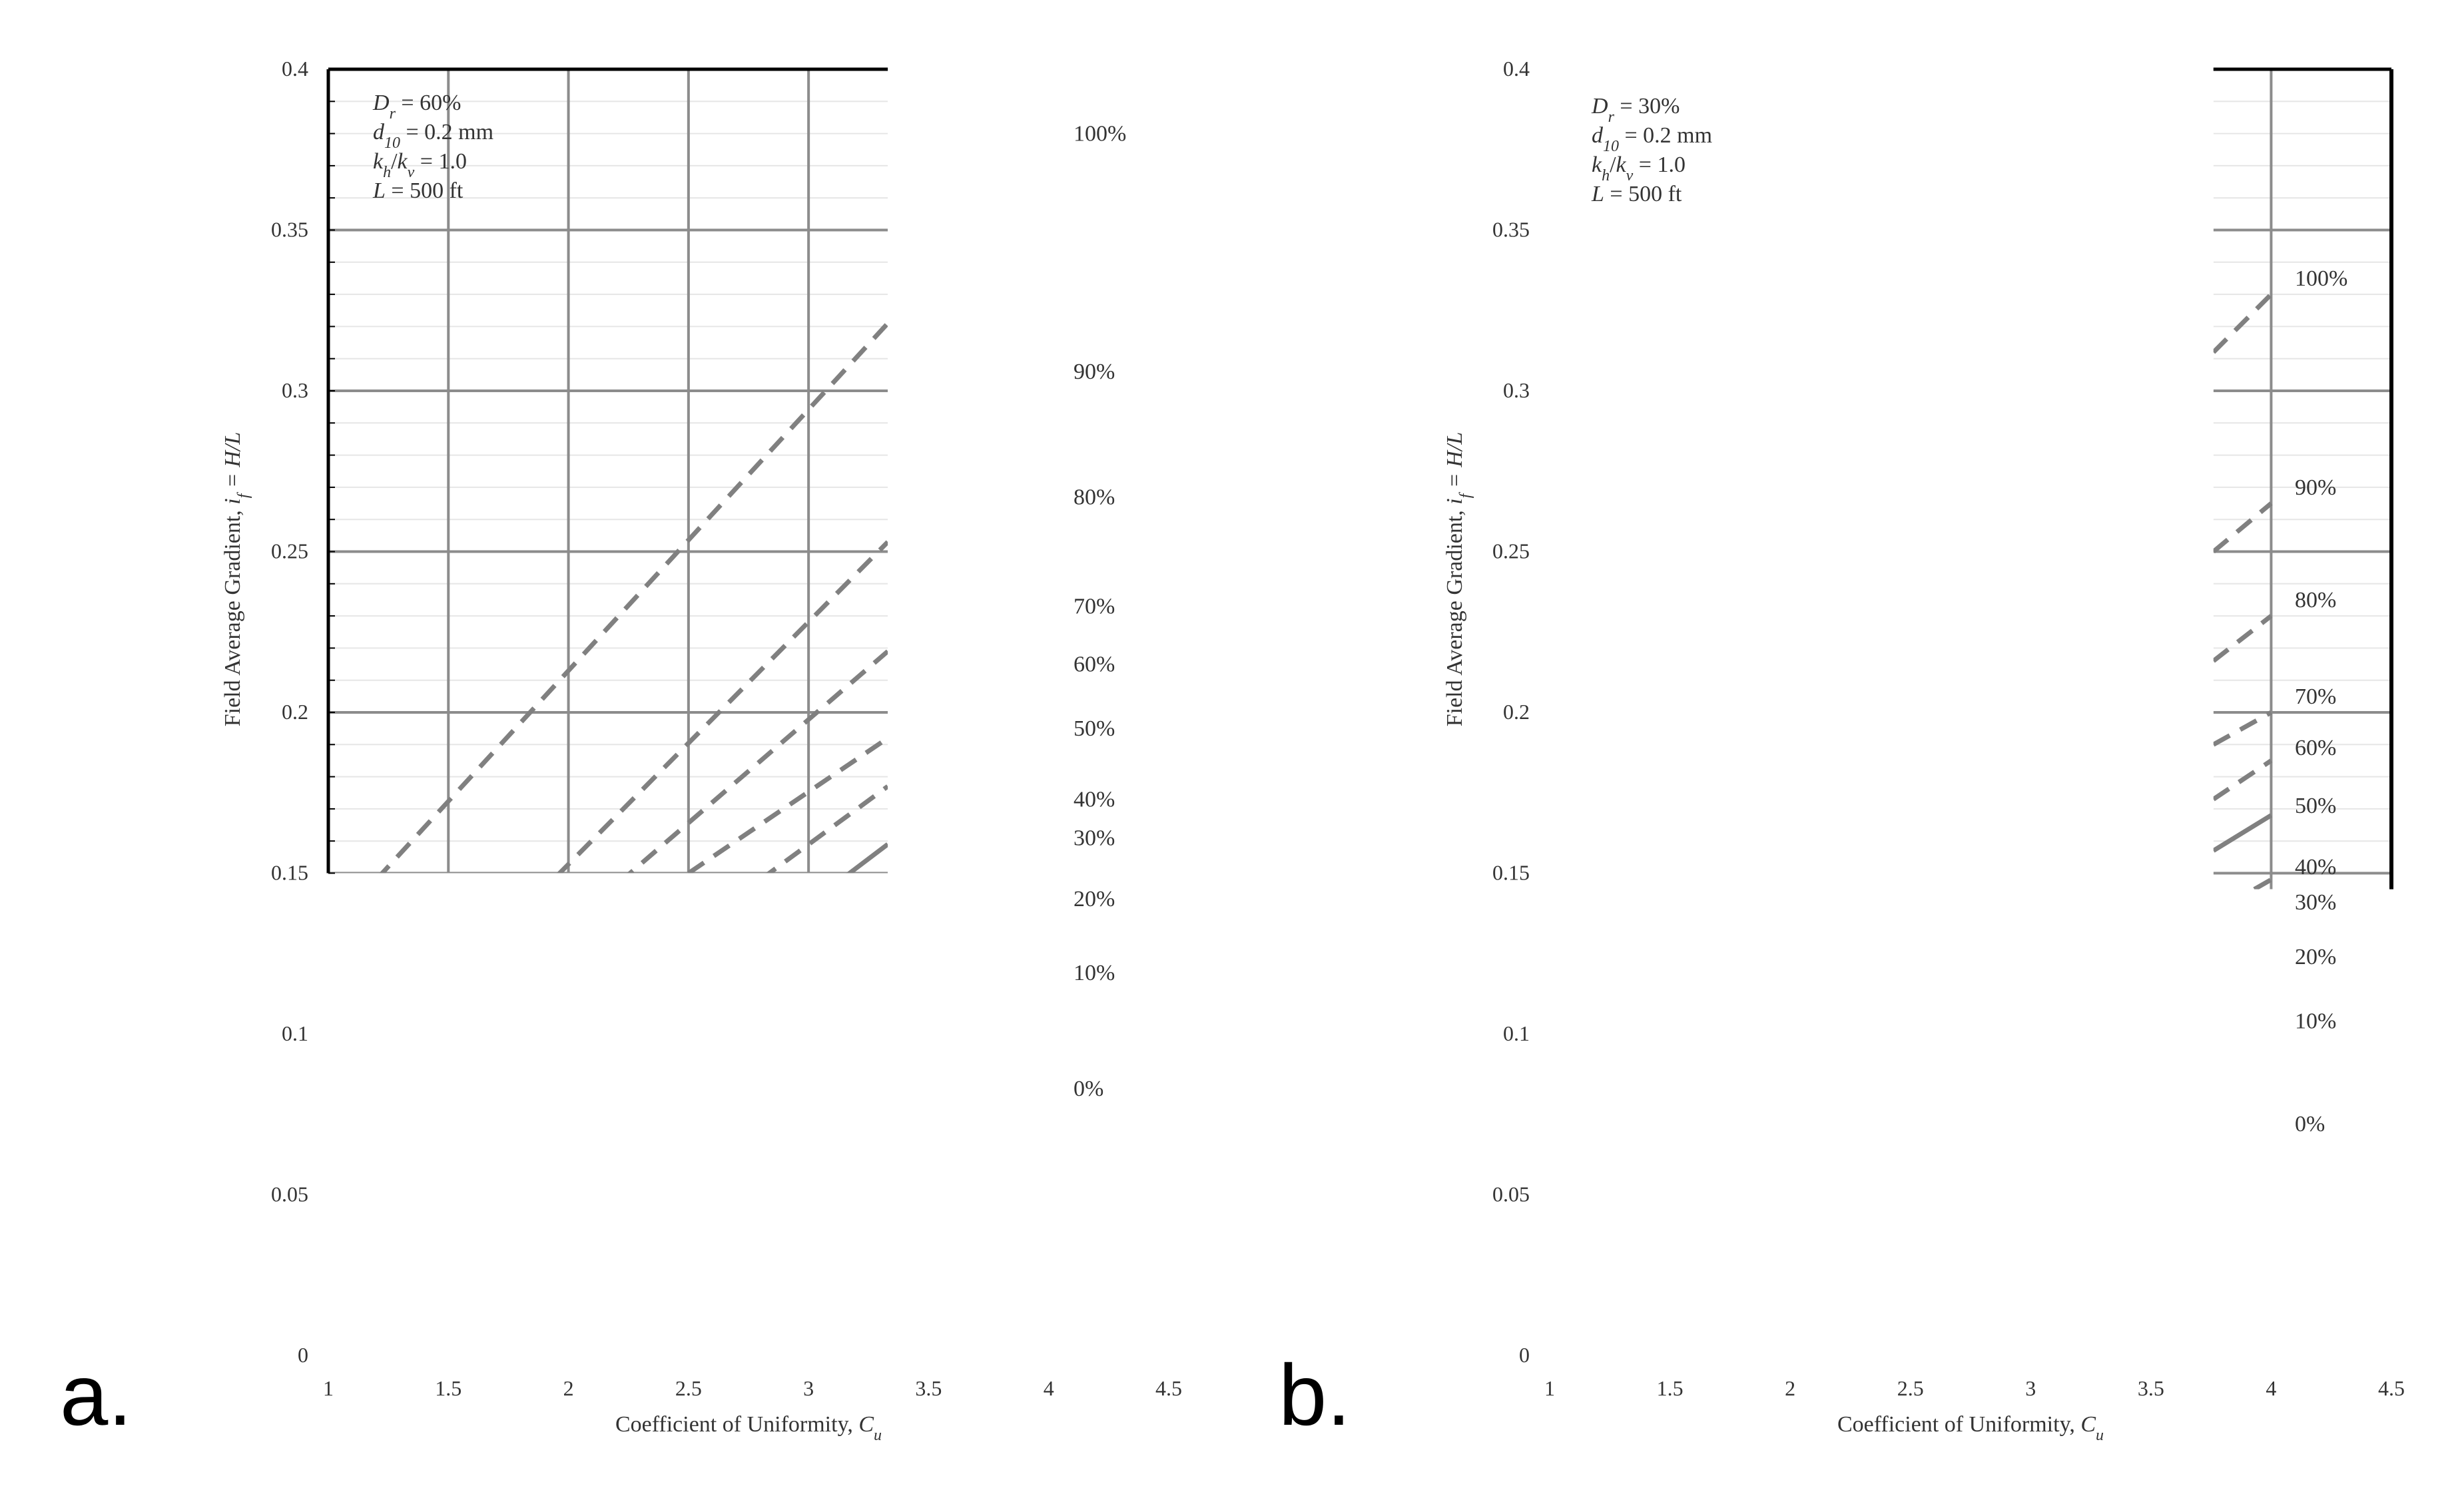 This screenshot has height=1510, width=2464. I want to click on annotation-line: Dr = 30%, so click(1635, 110).